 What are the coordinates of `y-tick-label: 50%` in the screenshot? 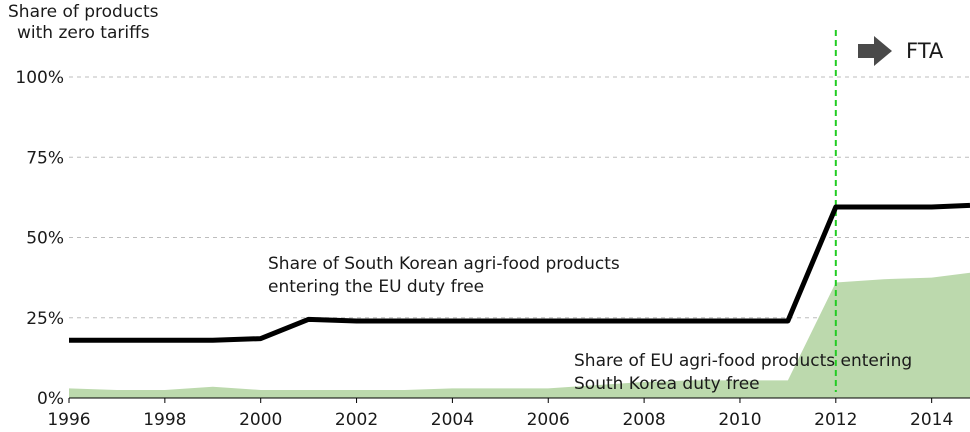 It's located at (45, 239).